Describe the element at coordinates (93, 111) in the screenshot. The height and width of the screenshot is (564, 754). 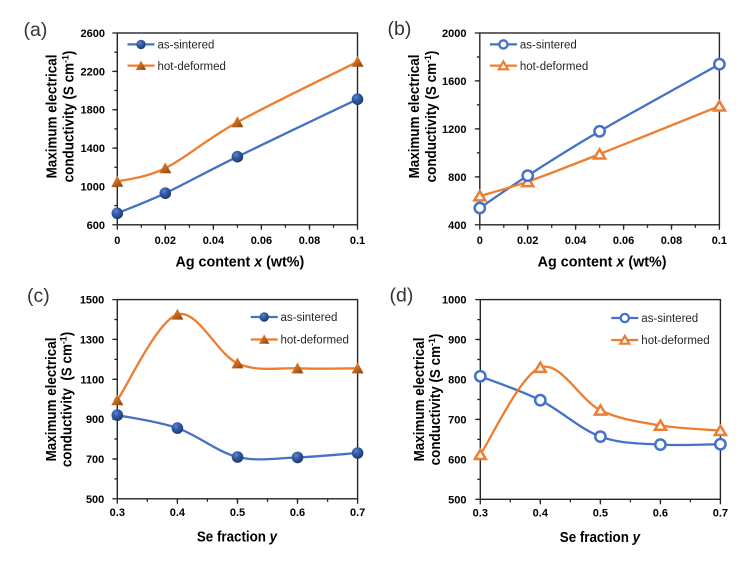
I see `svg-text: 1800` at that location.